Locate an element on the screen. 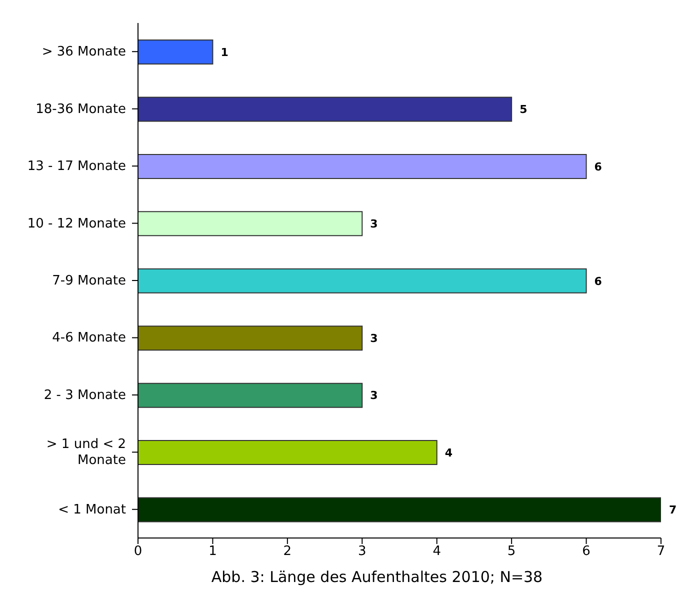 This screenshot has height=601, width=694. caption: Abb. 3: Länge des Aufenthaltes 2010; N=38 is located at coordinates (377, 577).